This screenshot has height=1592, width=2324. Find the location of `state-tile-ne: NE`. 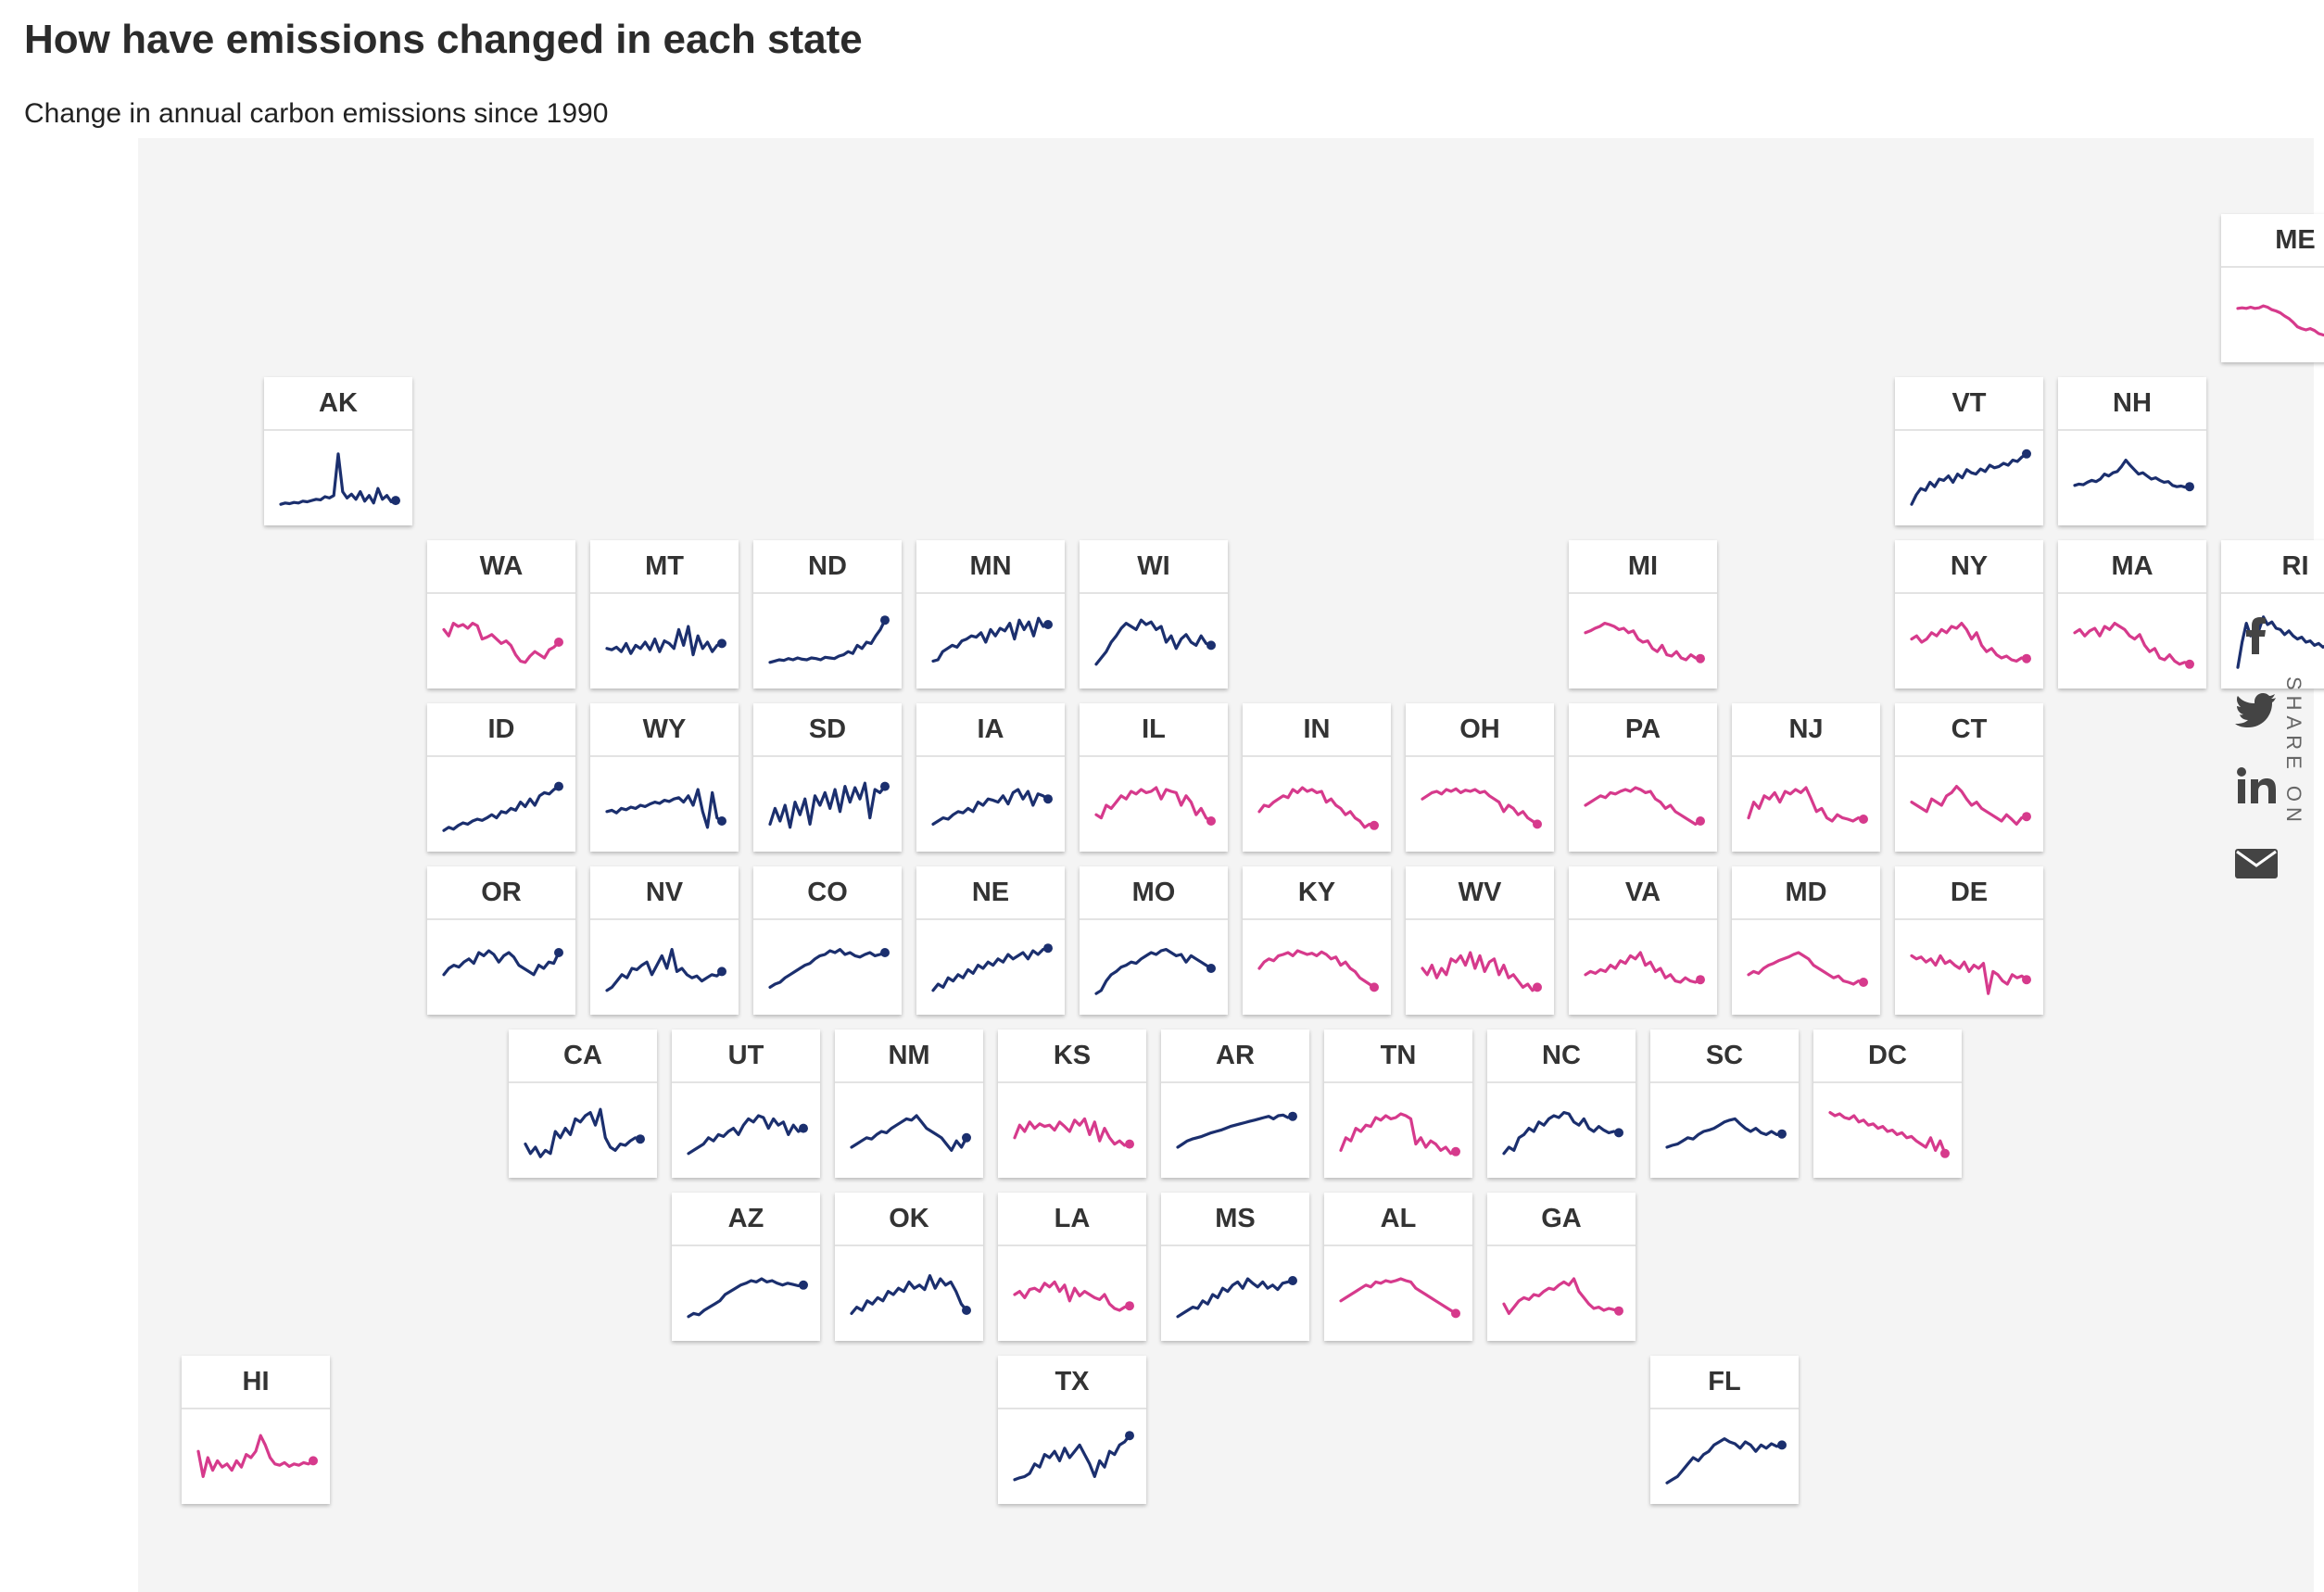

state-tile-ne: NE is located at coordinates (990, 940).